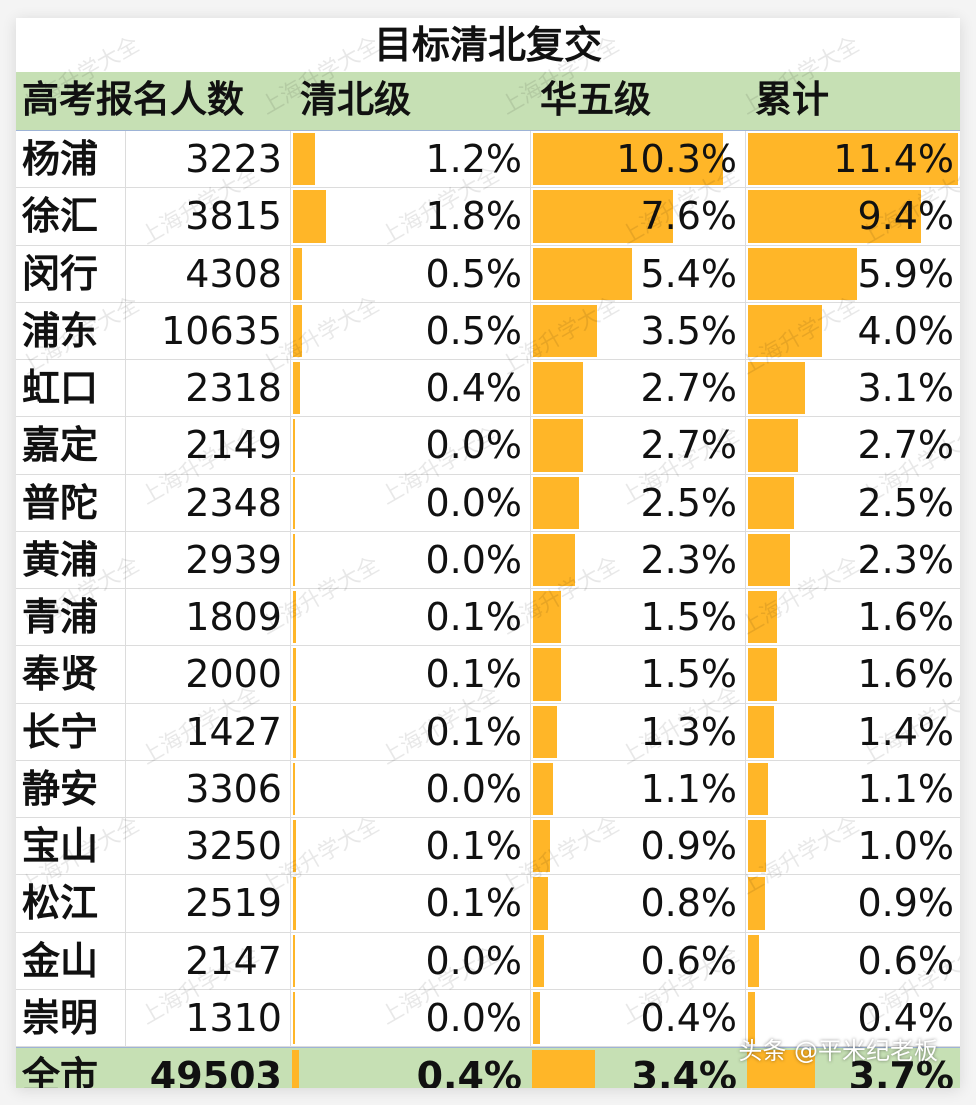 The height and width of the screenshot is (1105, 976). What do you see at coordinates (893, 159) in the screenshot?
I see `cumulative-rate-value: 11.4%` at bounding box center [893, 159].